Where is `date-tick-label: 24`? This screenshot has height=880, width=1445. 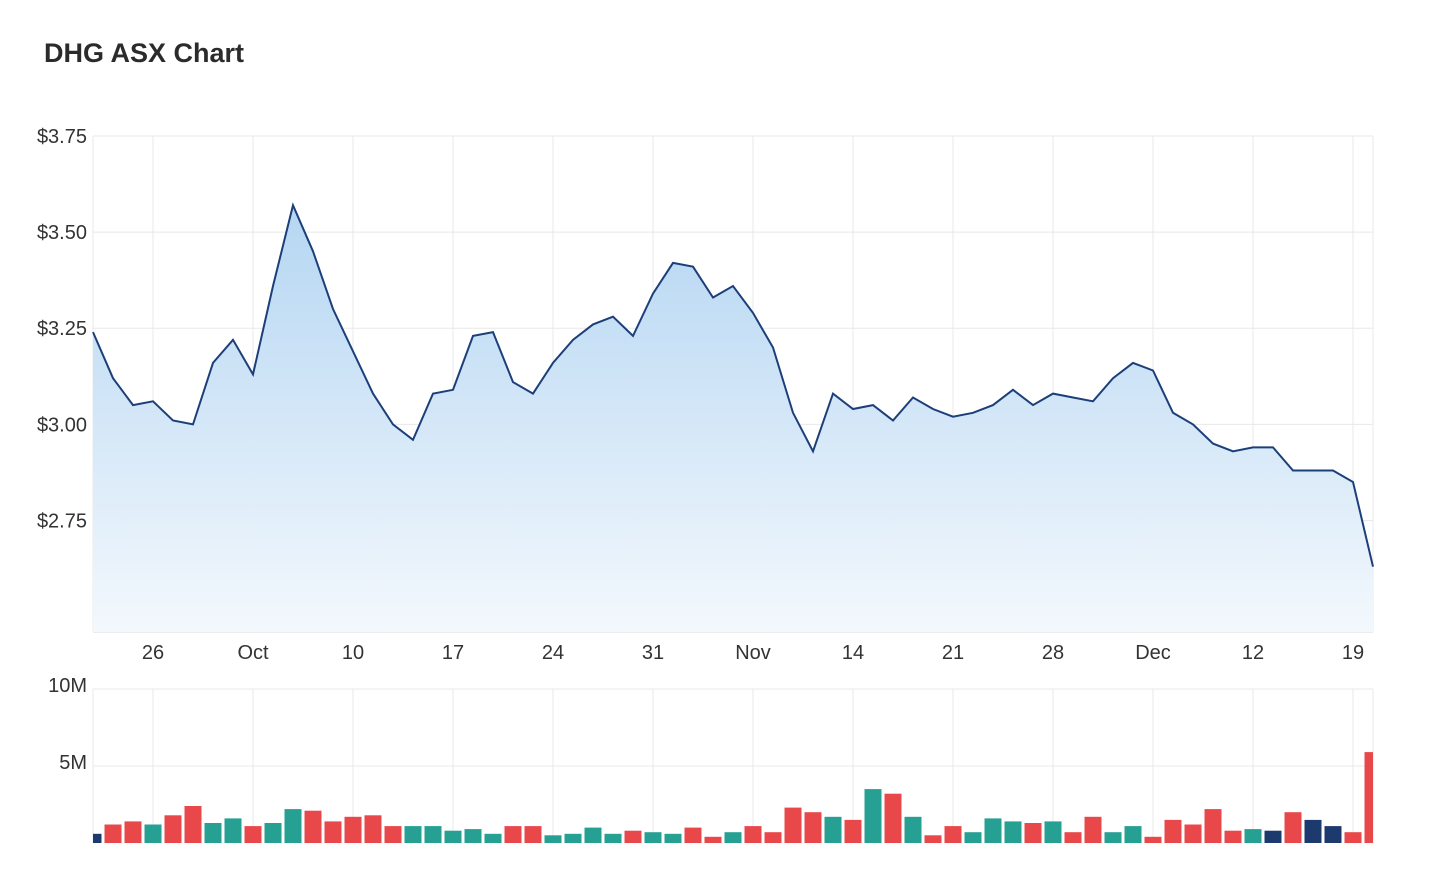 date-tick-label: 24 is located at coordinates (553, 653).